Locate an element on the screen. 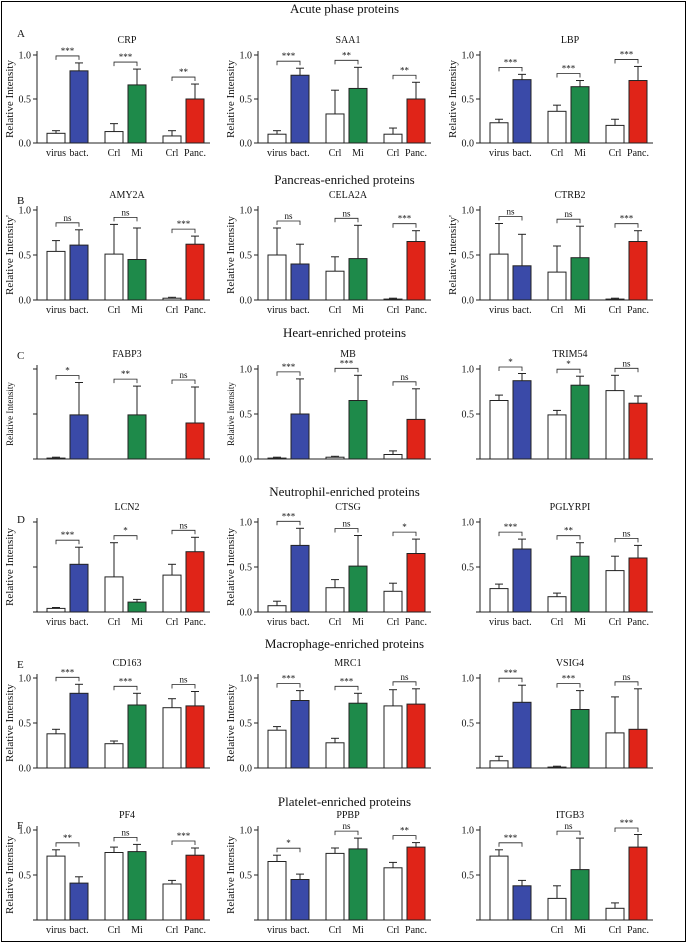 The height and width of the screenshot is (945, 689). chart-title: LBP is located at coordinates (570, 40).